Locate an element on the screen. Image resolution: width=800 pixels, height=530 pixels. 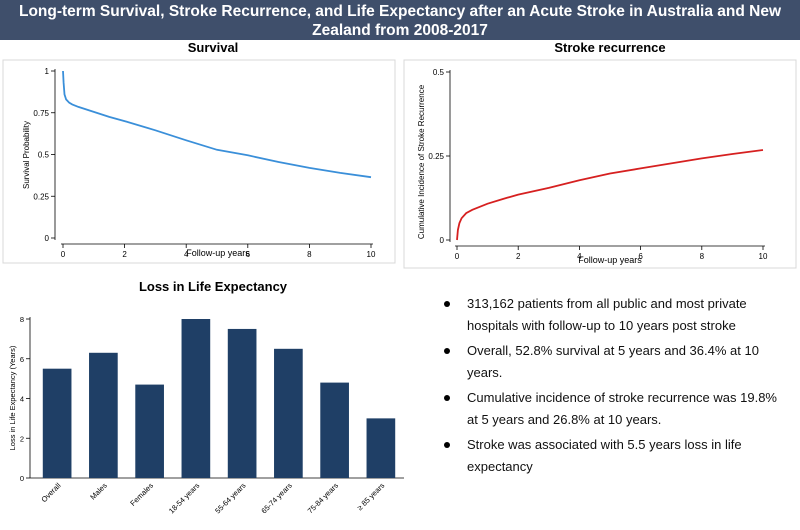
x-tick-label: 75-84 years is located at coordinates (323, 498).